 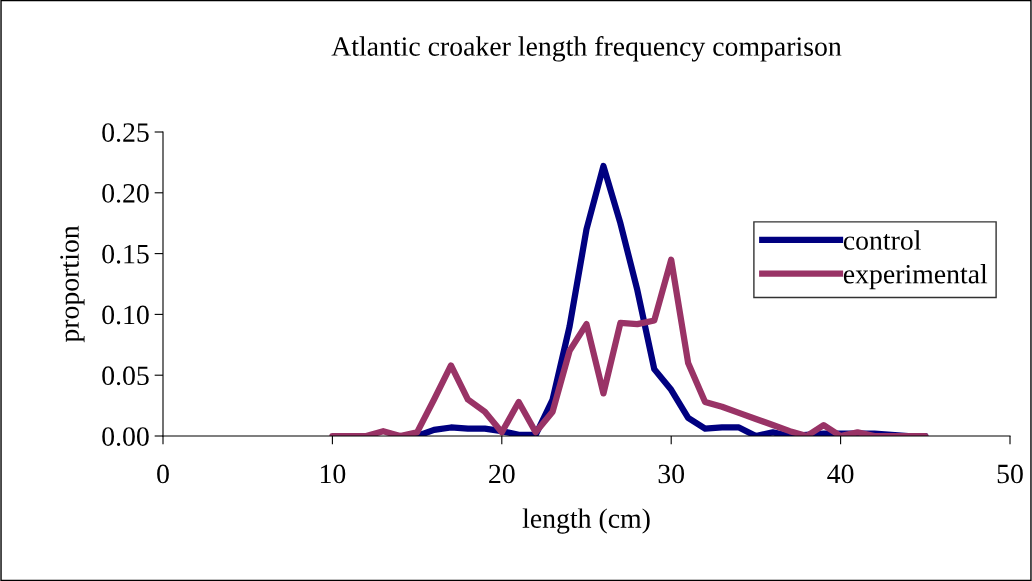 I want to click on x-tick-label: 30, so click(x=671, y=474).